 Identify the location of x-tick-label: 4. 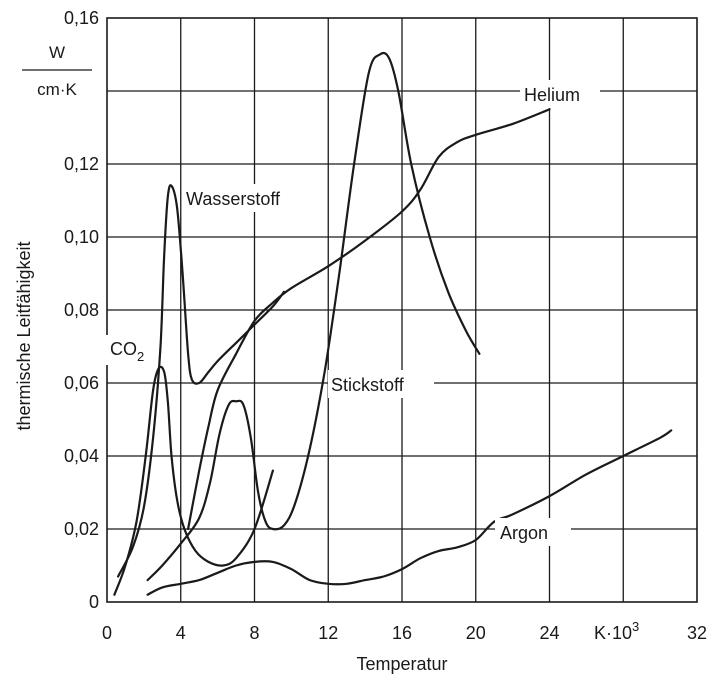
(181, 633).